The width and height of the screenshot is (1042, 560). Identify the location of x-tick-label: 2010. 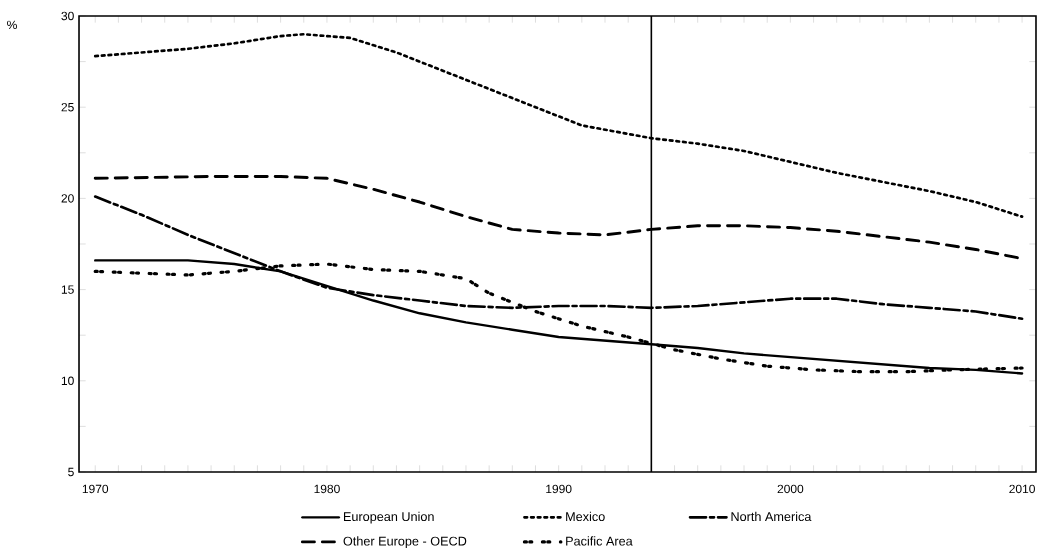
(1022, 489).